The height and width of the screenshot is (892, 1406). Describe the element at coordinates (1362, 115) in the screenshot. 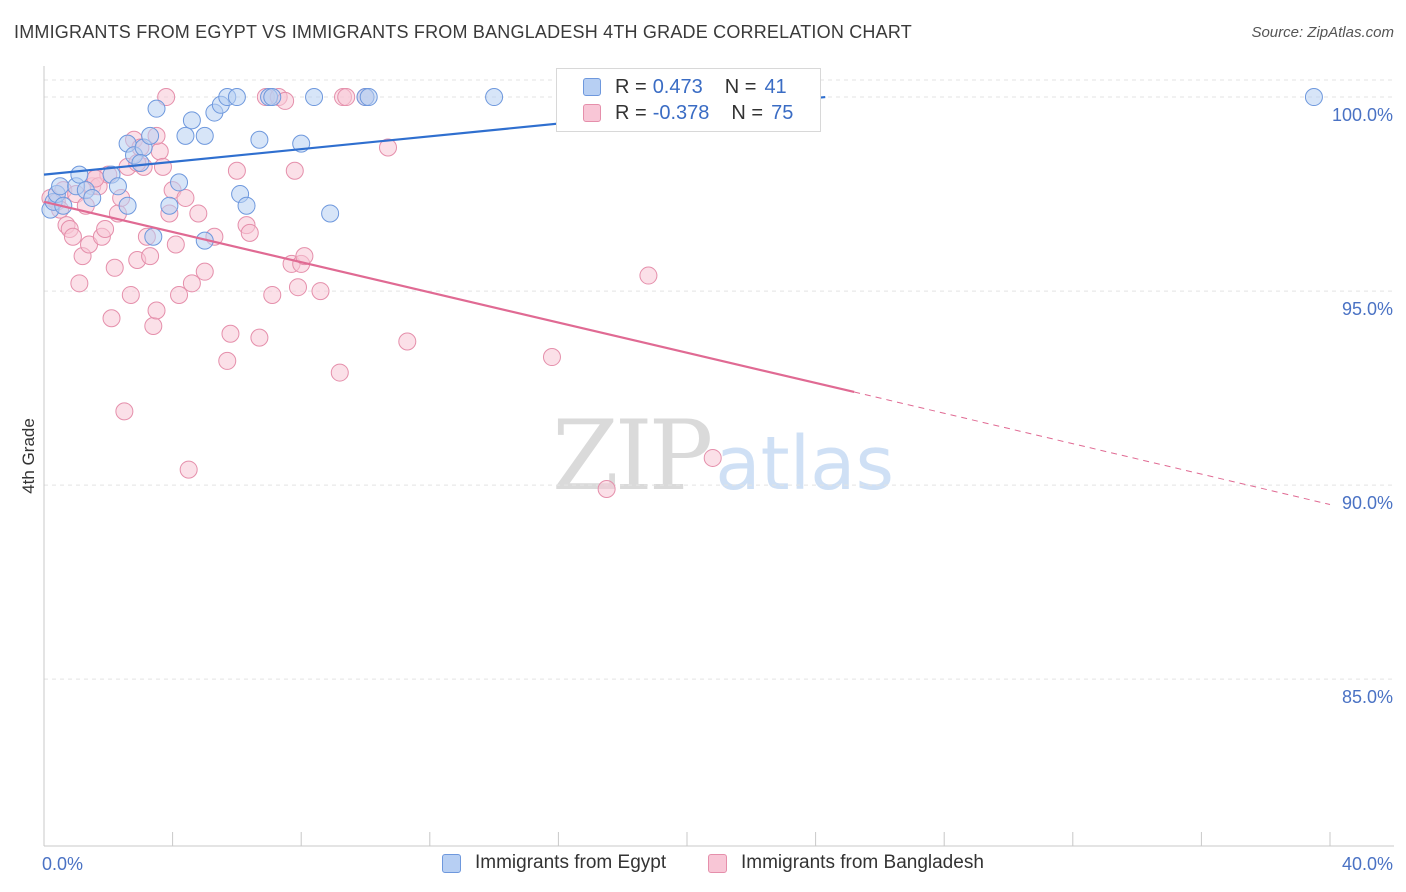

I see `y-tick-label-100: 100.0%` at that location.